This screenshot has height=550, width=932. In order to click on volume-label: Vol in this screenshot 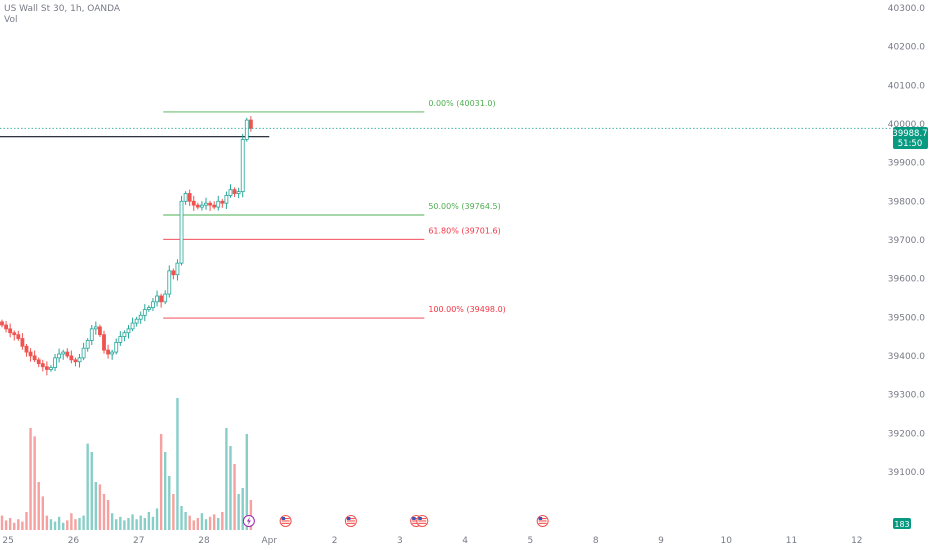, I will do `click(11, 20)`.